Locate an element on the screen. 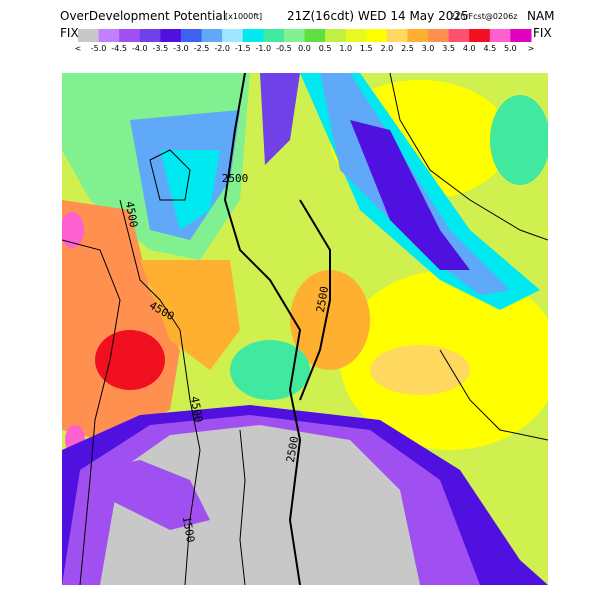  colorbar-tick-label: -4.0 is located at coordinates (140, 48).